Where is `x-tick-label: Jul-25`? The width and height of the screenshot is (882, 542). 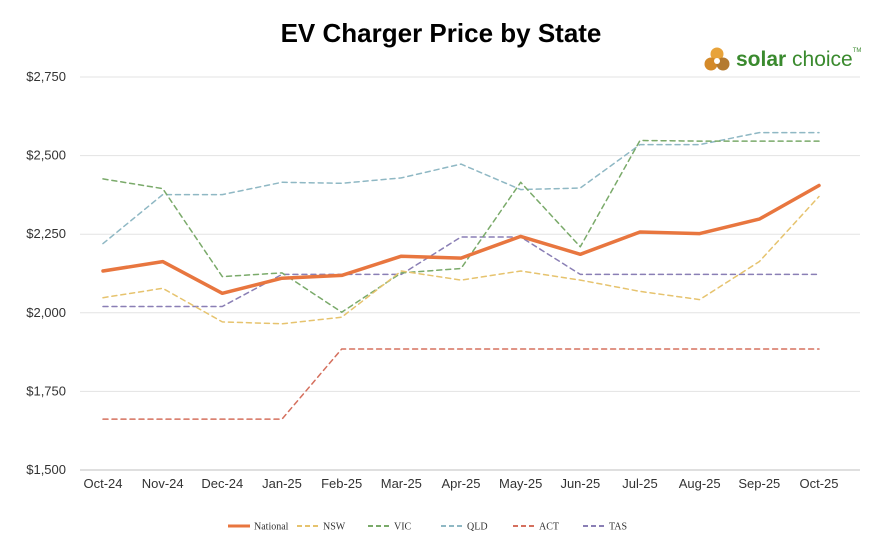
x-tick-label: Jul-25 is located at coordinates (639, 483).